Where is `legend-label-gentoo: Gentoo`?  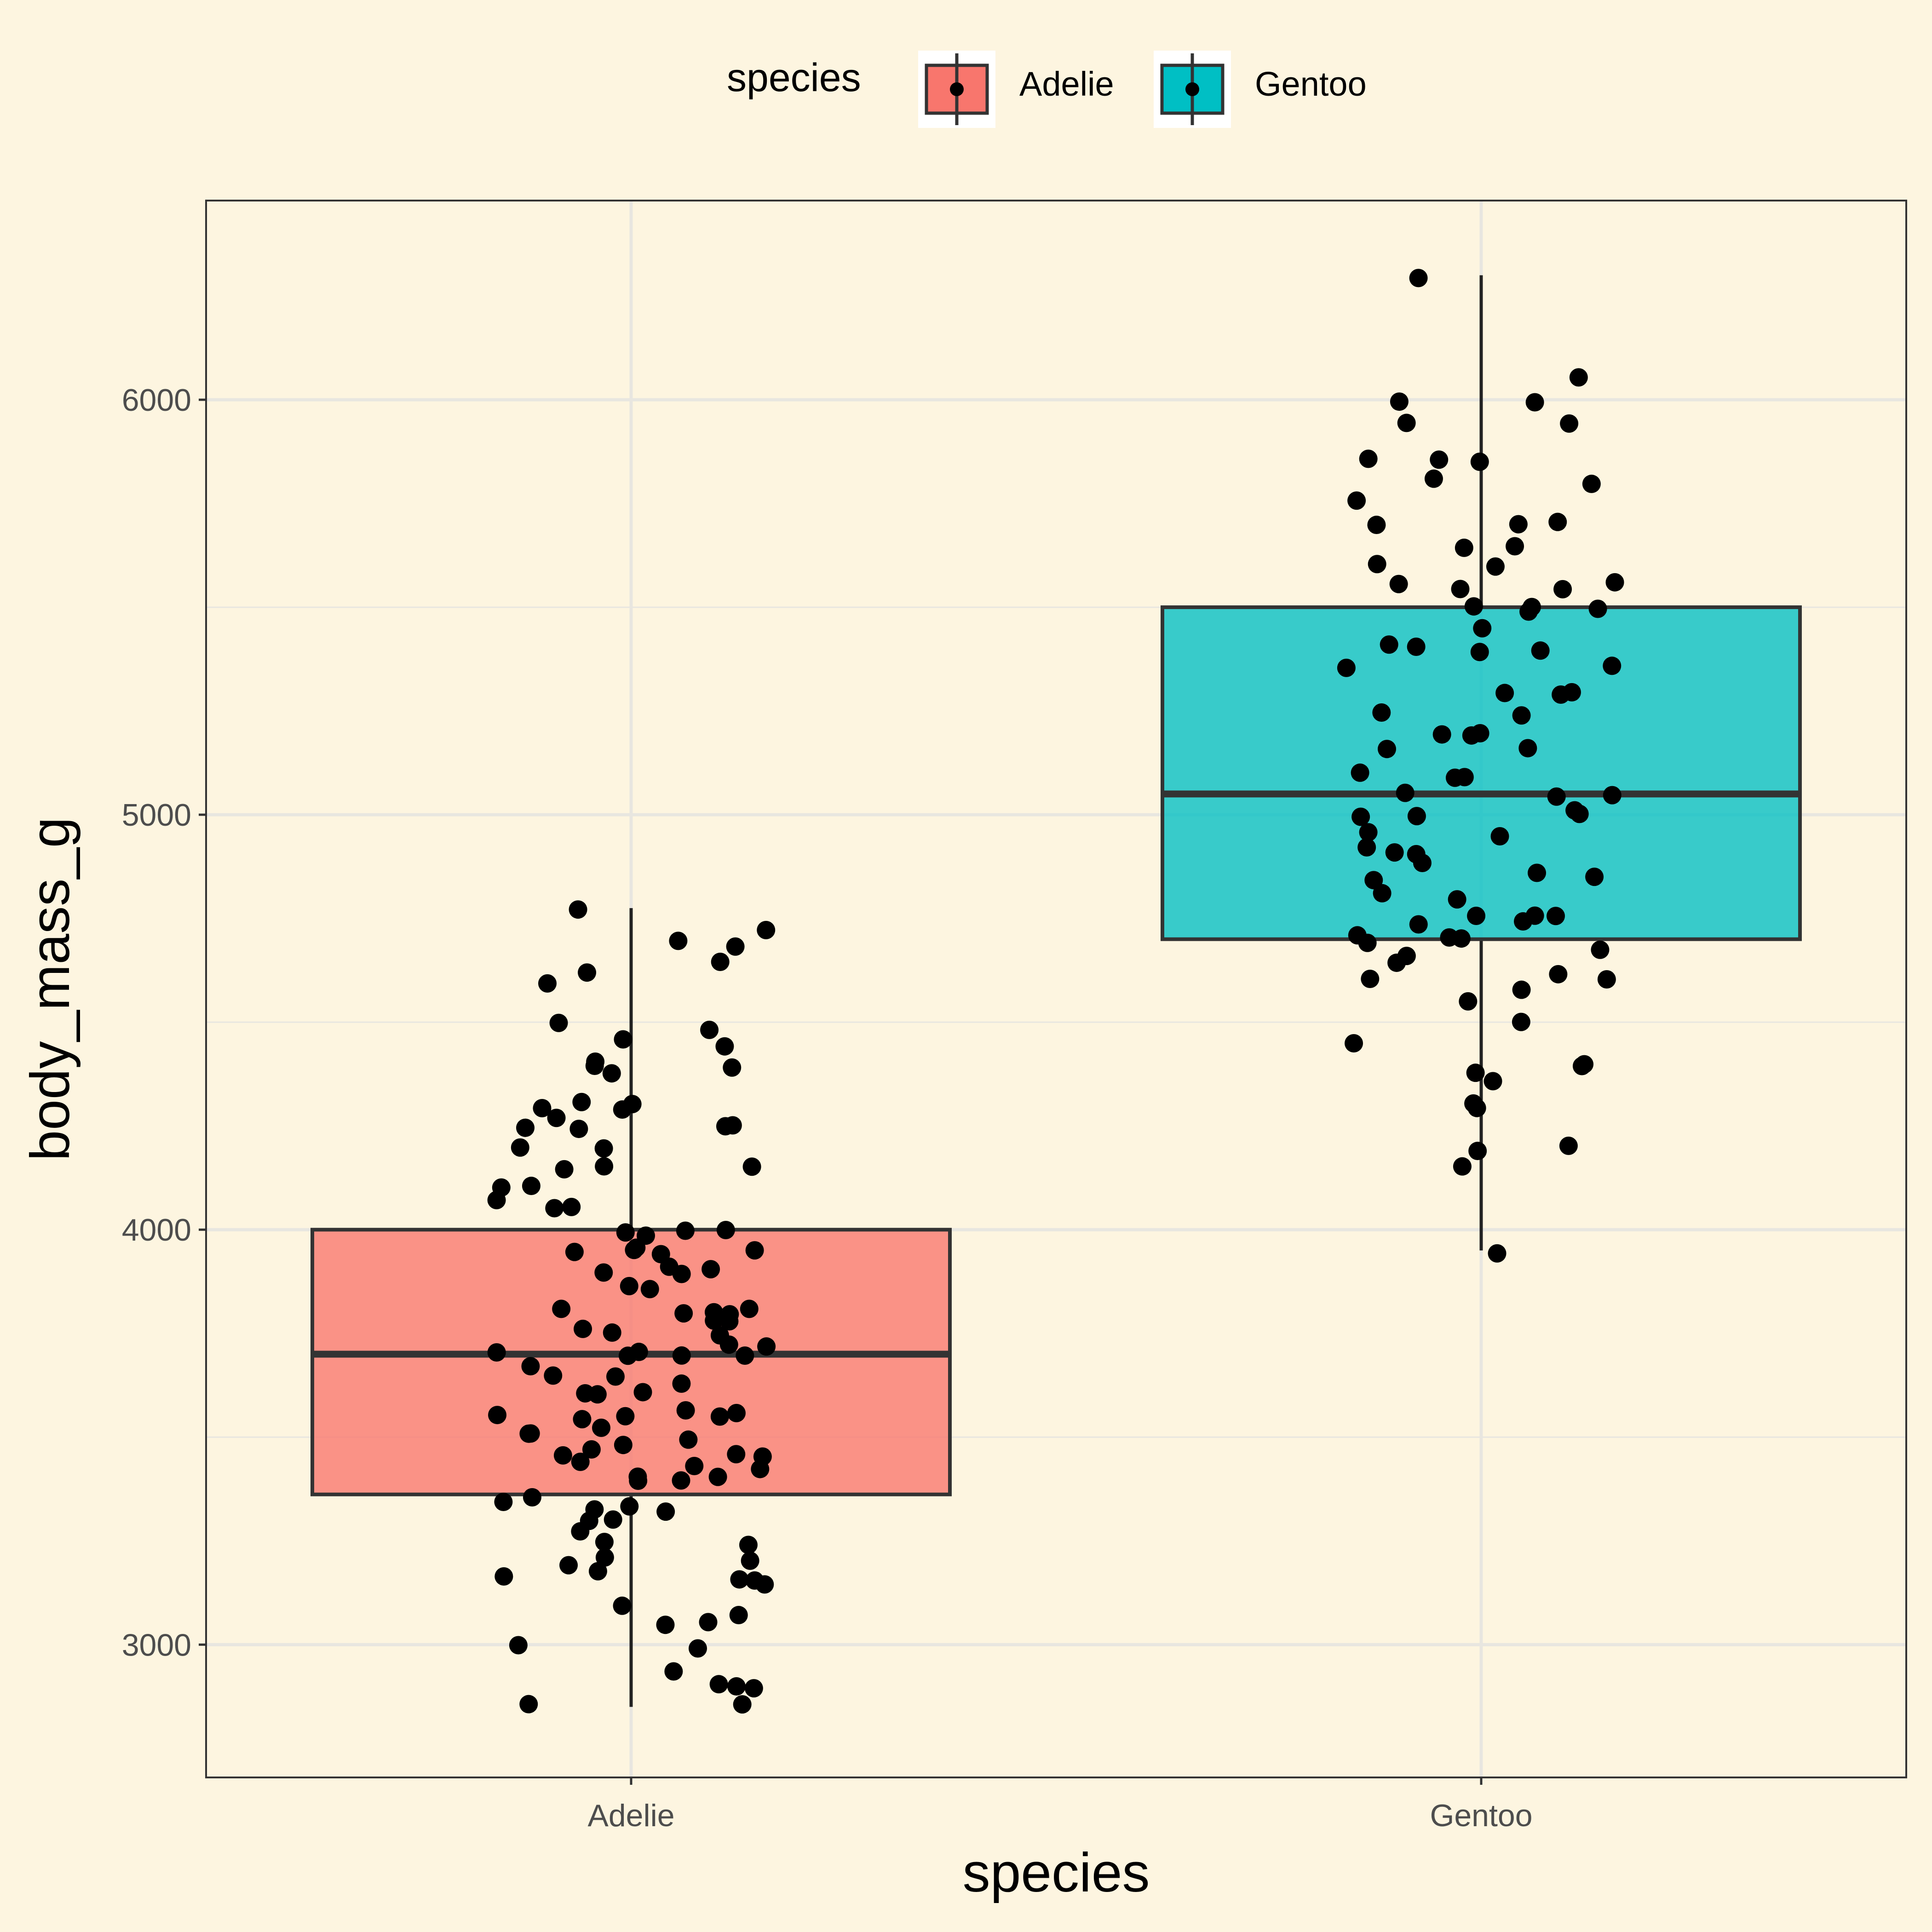 legend-label-gentoo: Gentoo is located at coordinates (1311, 84).